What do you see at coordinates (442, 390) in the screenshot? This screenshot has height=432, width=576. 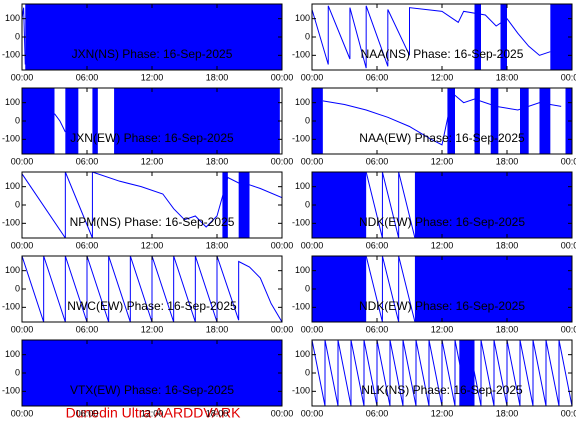 I see `chart-title: NLK(NS) Phase: 16-Sep-2025` at bounding box center [442, 390].